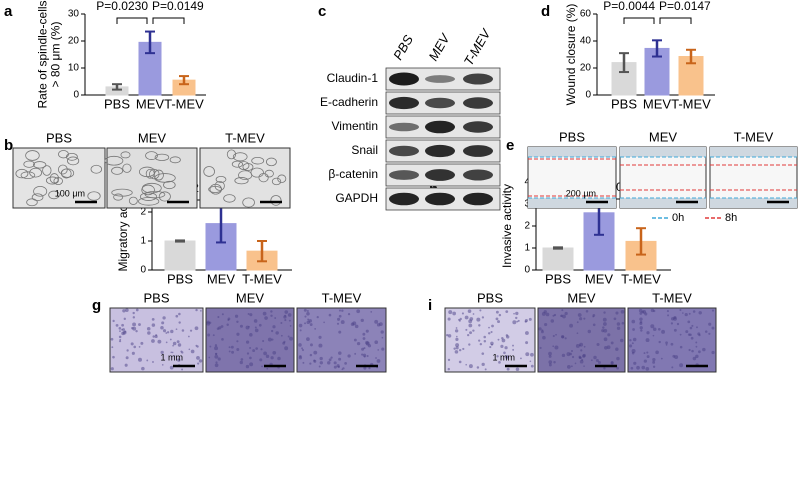  What do you see at coordinates (430, 305) in the screenshot?
I see `panel-letter: i` at bounding box center [430, 305].